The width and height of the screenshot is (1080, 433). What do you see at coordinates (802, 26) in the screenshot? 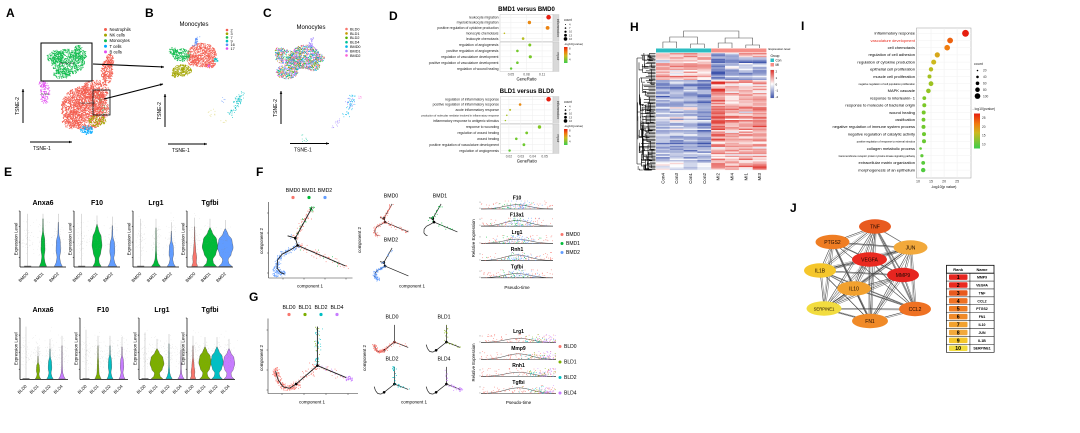
I see `svg-text: I` at bounding box center [802, 26].